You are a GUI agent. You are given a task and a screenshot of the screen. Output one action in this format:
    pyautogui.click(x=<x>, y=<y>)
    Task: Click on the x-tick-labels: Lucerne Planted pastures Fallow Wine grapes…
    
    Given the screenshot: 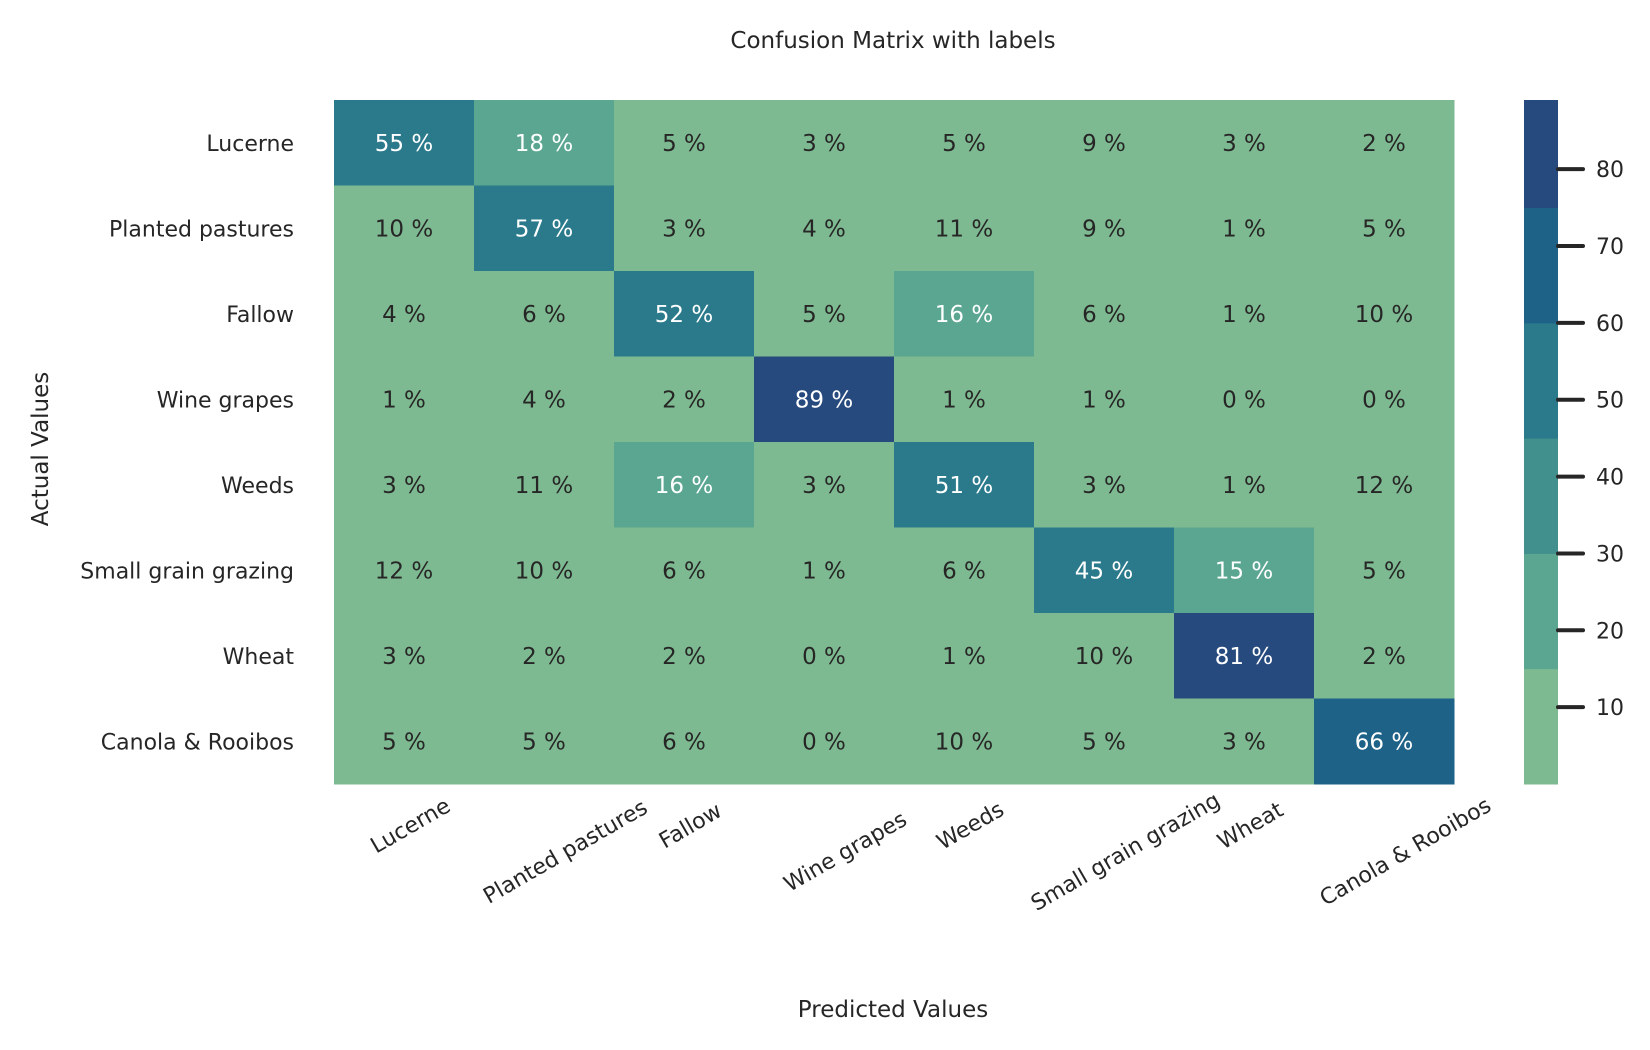 What is the action you would take?
    pyautogui.click(x=931, y=852)
    